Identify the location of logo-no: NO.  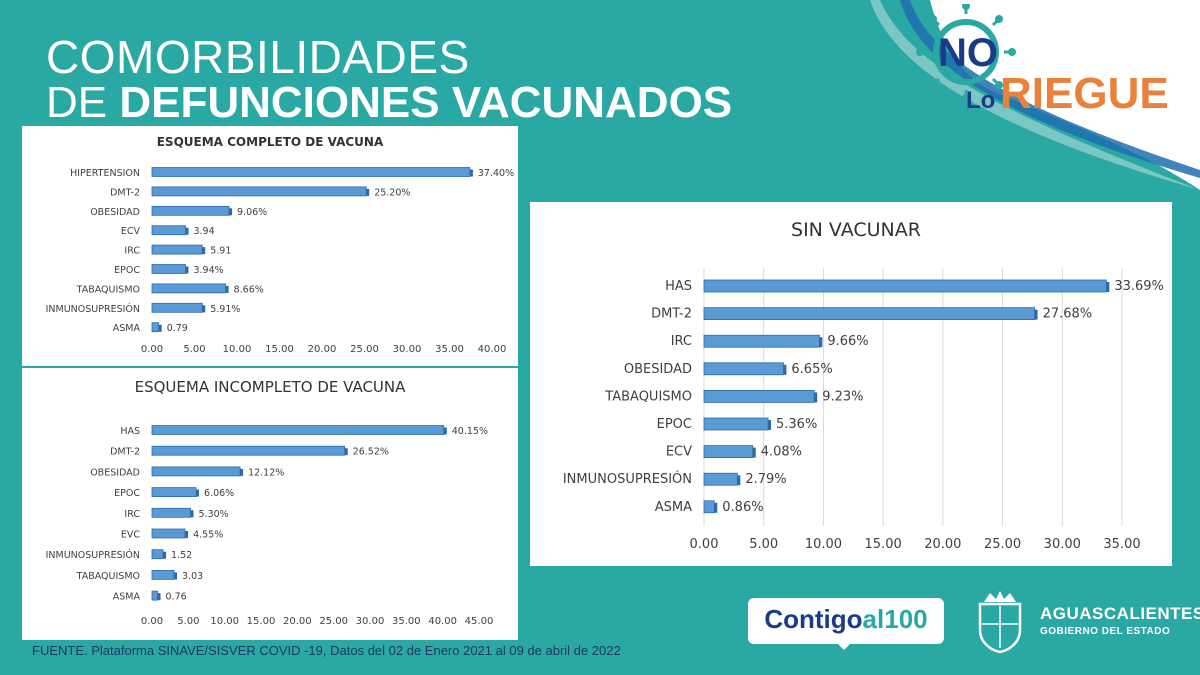
(968, 53).